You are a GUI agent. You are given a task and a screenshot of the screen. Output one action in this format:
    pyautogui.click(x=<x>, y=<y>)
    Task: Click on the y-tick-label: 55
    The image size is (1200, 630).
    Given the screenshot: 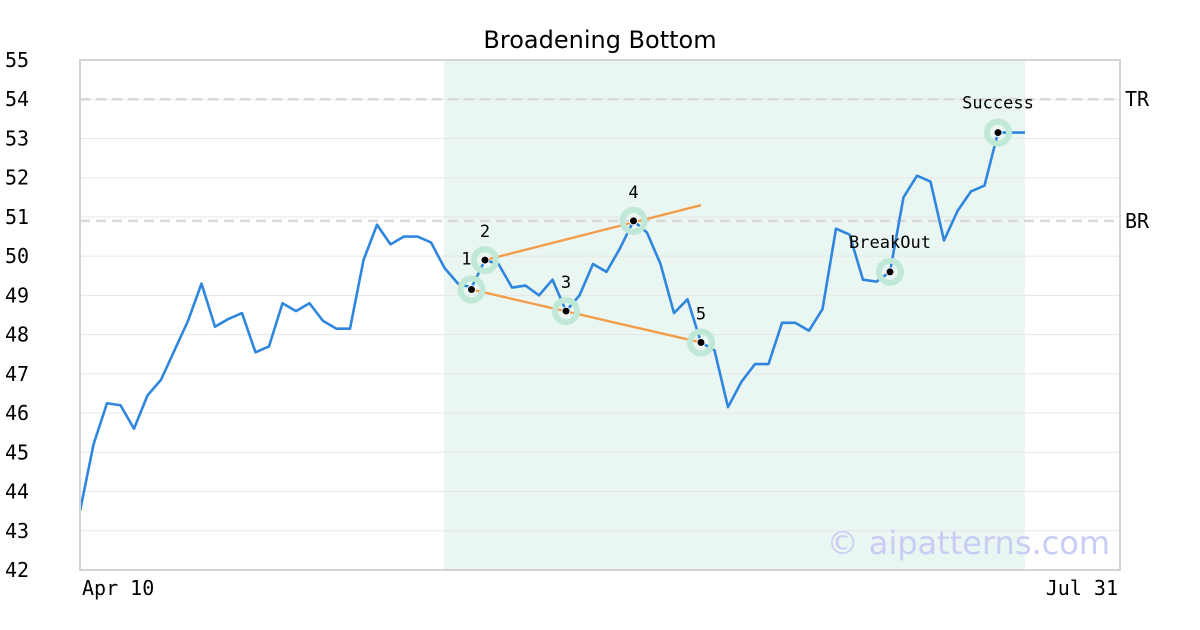 What is the action you would take?
    pyautogui.click(x=17, y=60)
    